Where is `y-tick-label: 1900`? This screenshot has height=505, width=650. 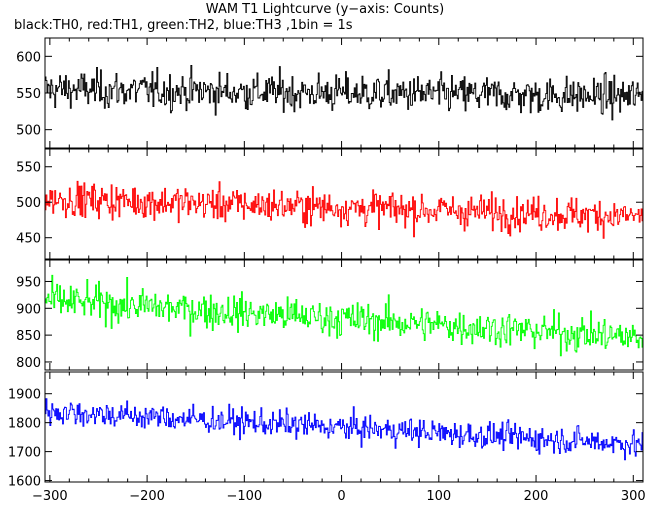 y-tick-label: 1900 is located at coordinates (24, 395).